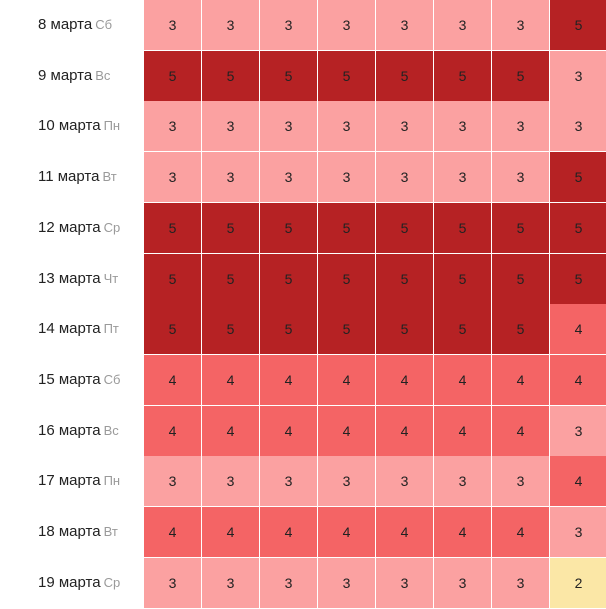  Describe the element at coordinates (69, 176) in the screenshot. I see `date-text: 11 марта` at that location.